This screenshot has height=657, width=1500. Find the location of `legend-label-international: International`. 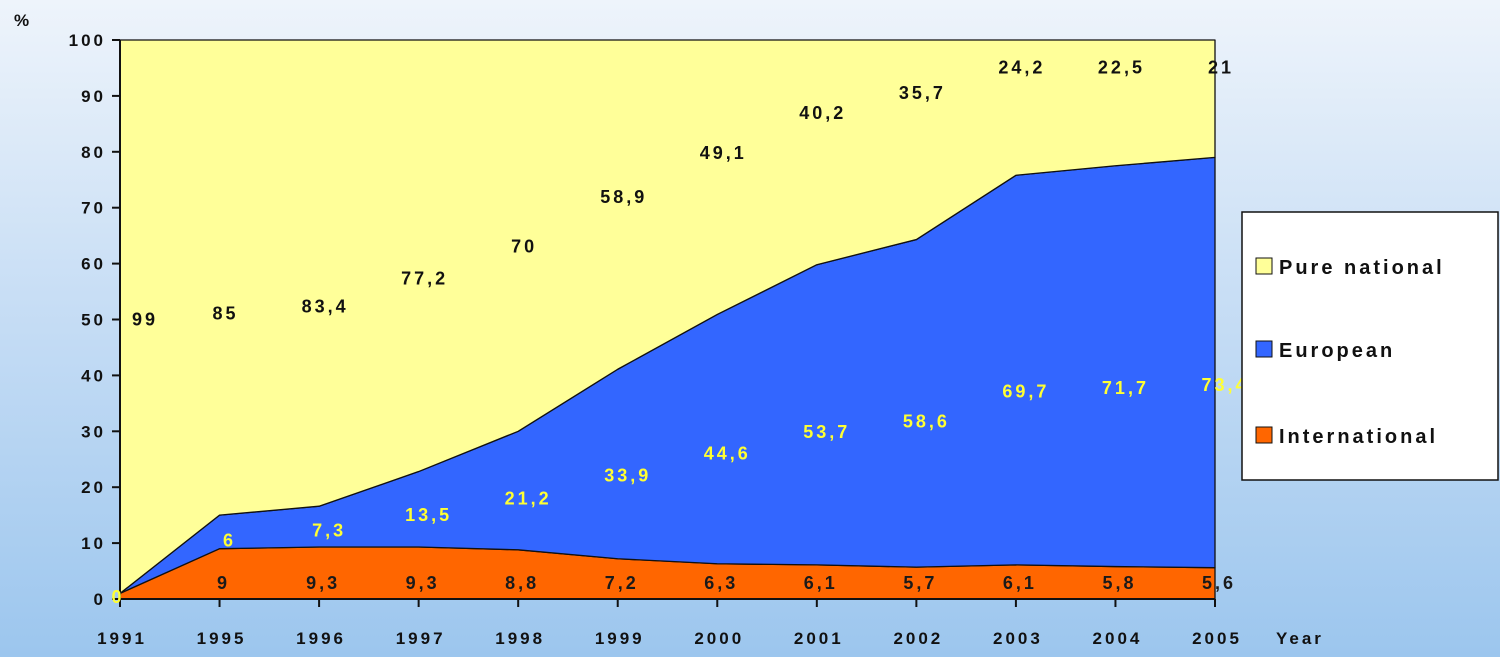

legend-label-international: International is located at coordinates (1358, 437).